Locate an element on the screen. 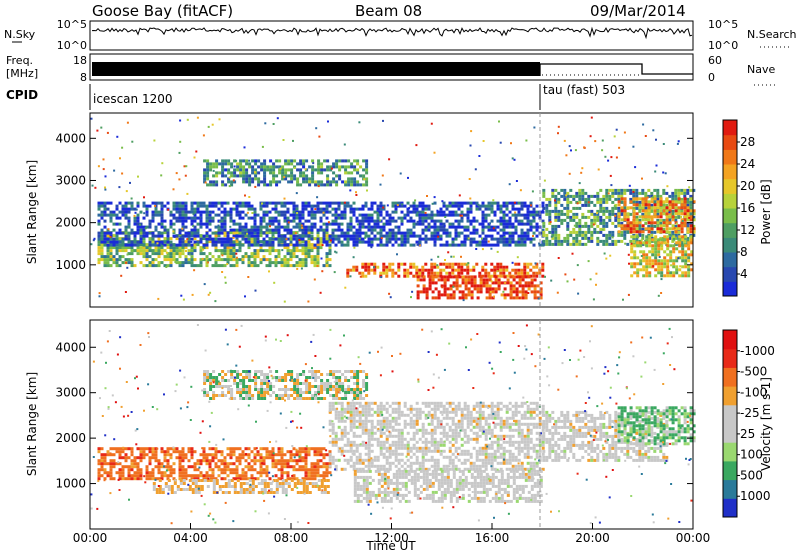 The height and width of the screenshot is (554, 800). nsearch-label: N.Search is located at coordinates (772, 34).